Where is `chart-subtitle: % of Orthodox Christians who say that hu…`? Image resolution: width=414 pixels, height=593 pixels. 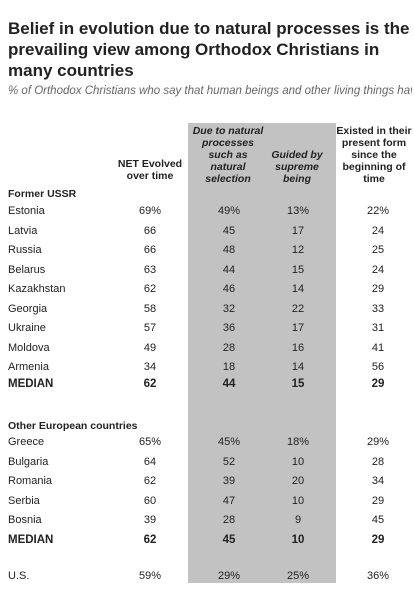 chart-subtitle: % of Orthodox Christians who say that hu… is located at coordinates (210, 91).